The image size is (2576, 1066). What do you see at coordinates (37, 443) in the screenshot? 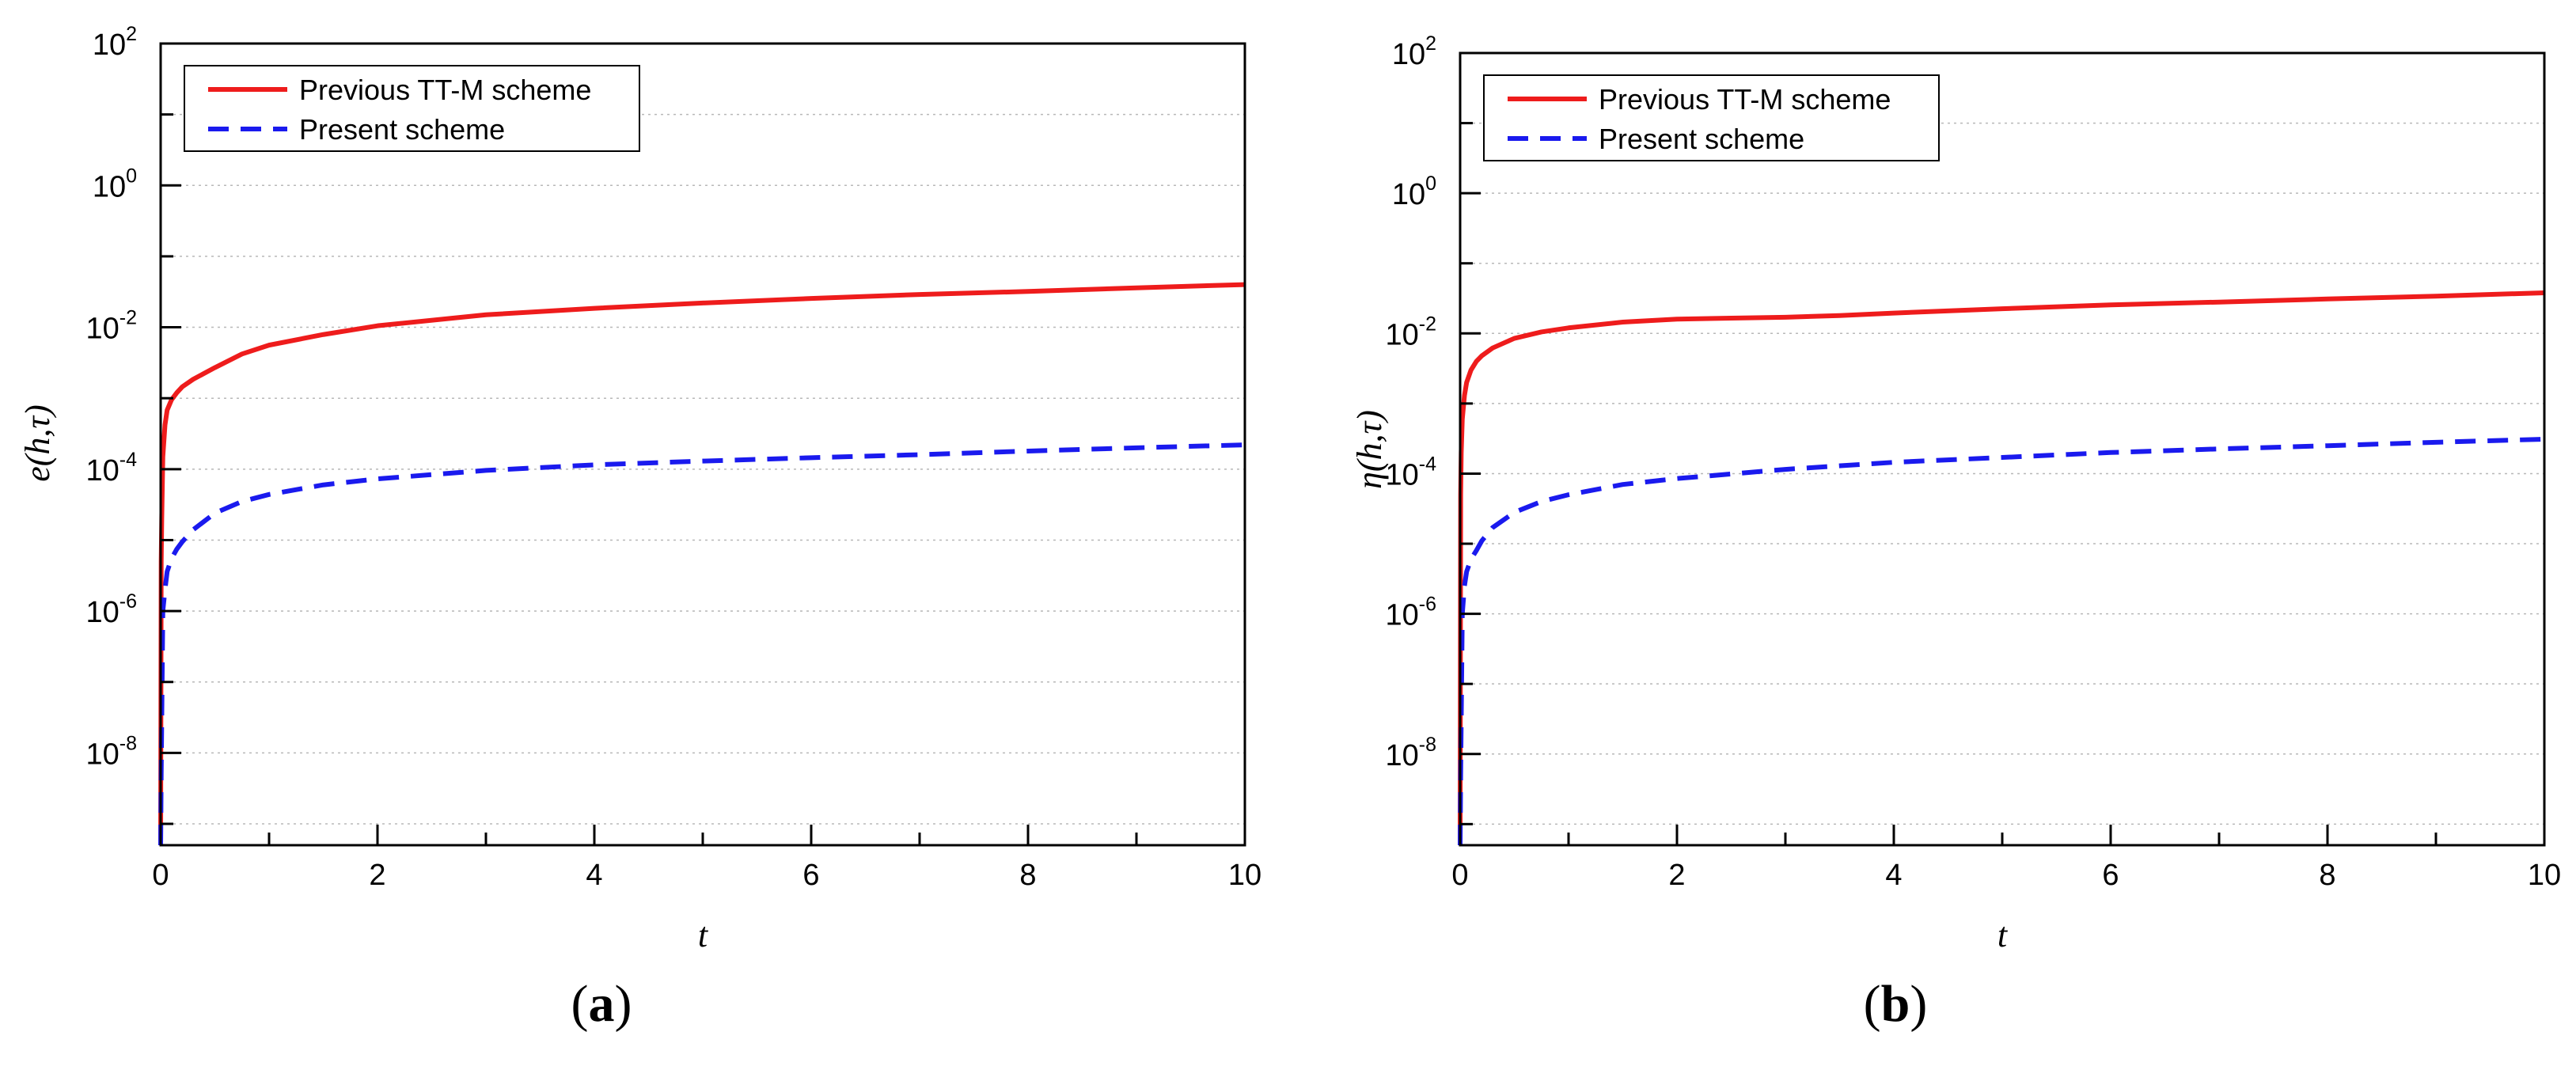
I see `y-axis-title: e(h,τ)` at bounding box center [37, 443].